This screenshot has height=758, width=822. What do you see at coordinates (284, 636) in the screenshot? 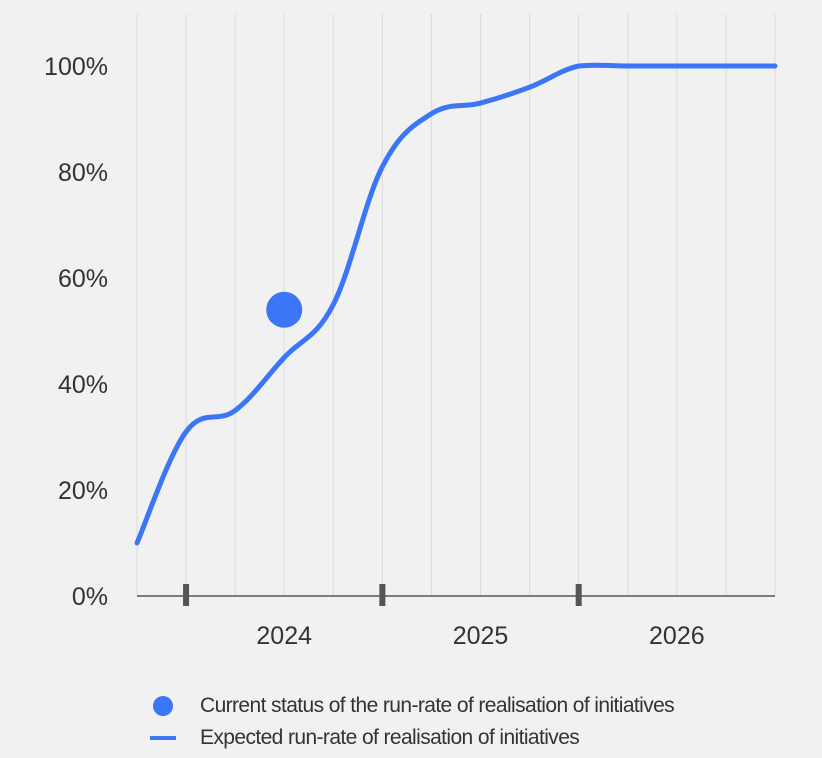
I see `x-tick-label: 2024` at bounding box center [284, 636].